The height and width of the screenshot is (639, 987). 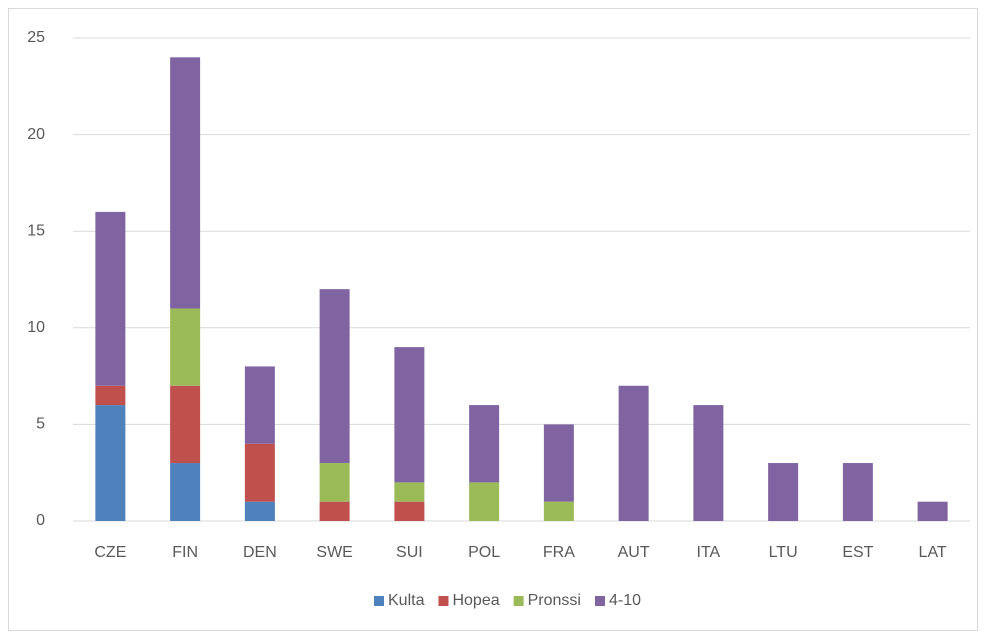 I want to click on legend-label: Kulta, so click(x=406, y=600).